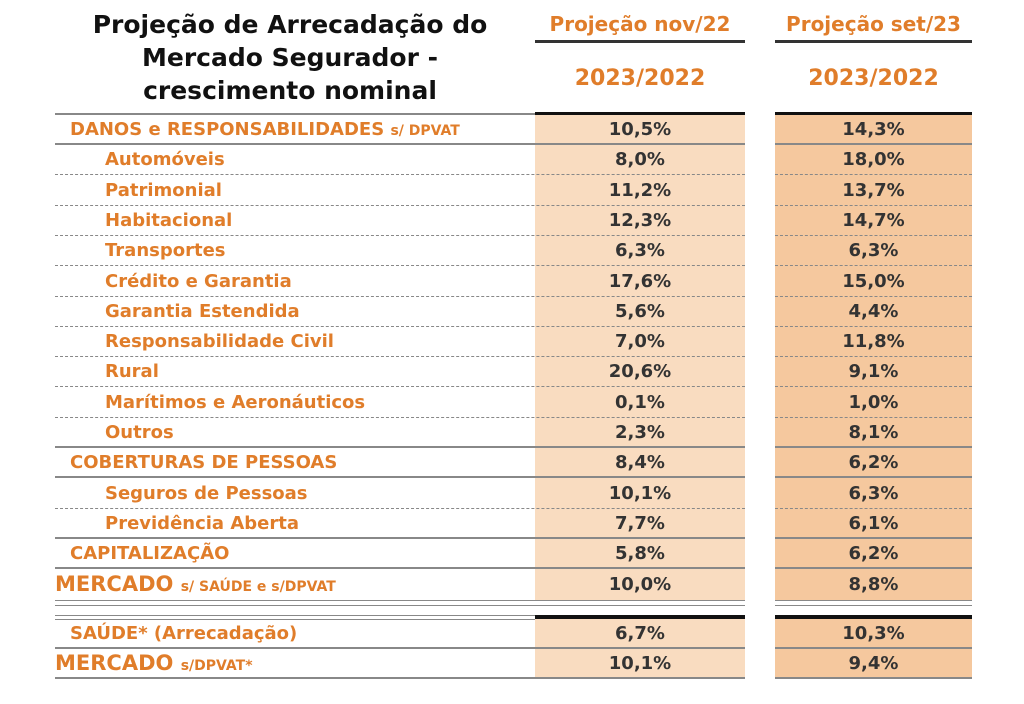 The height and width of the screenshot is (704, 1024). I want to click on table-row: Seguros de Pessoas 10,1% 6,3%, so click(513, 494).